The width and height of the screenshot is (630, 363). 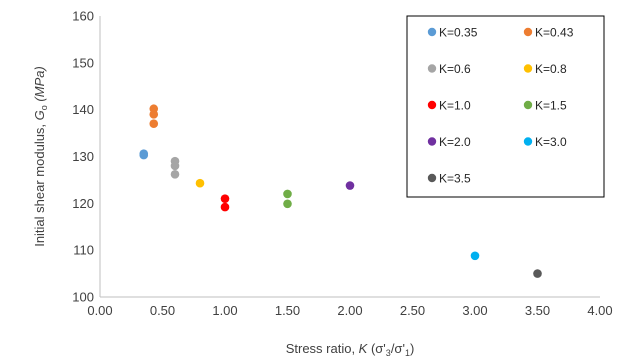 I want to click on x-tick-label: 2.50, so click(x=412, y=310).